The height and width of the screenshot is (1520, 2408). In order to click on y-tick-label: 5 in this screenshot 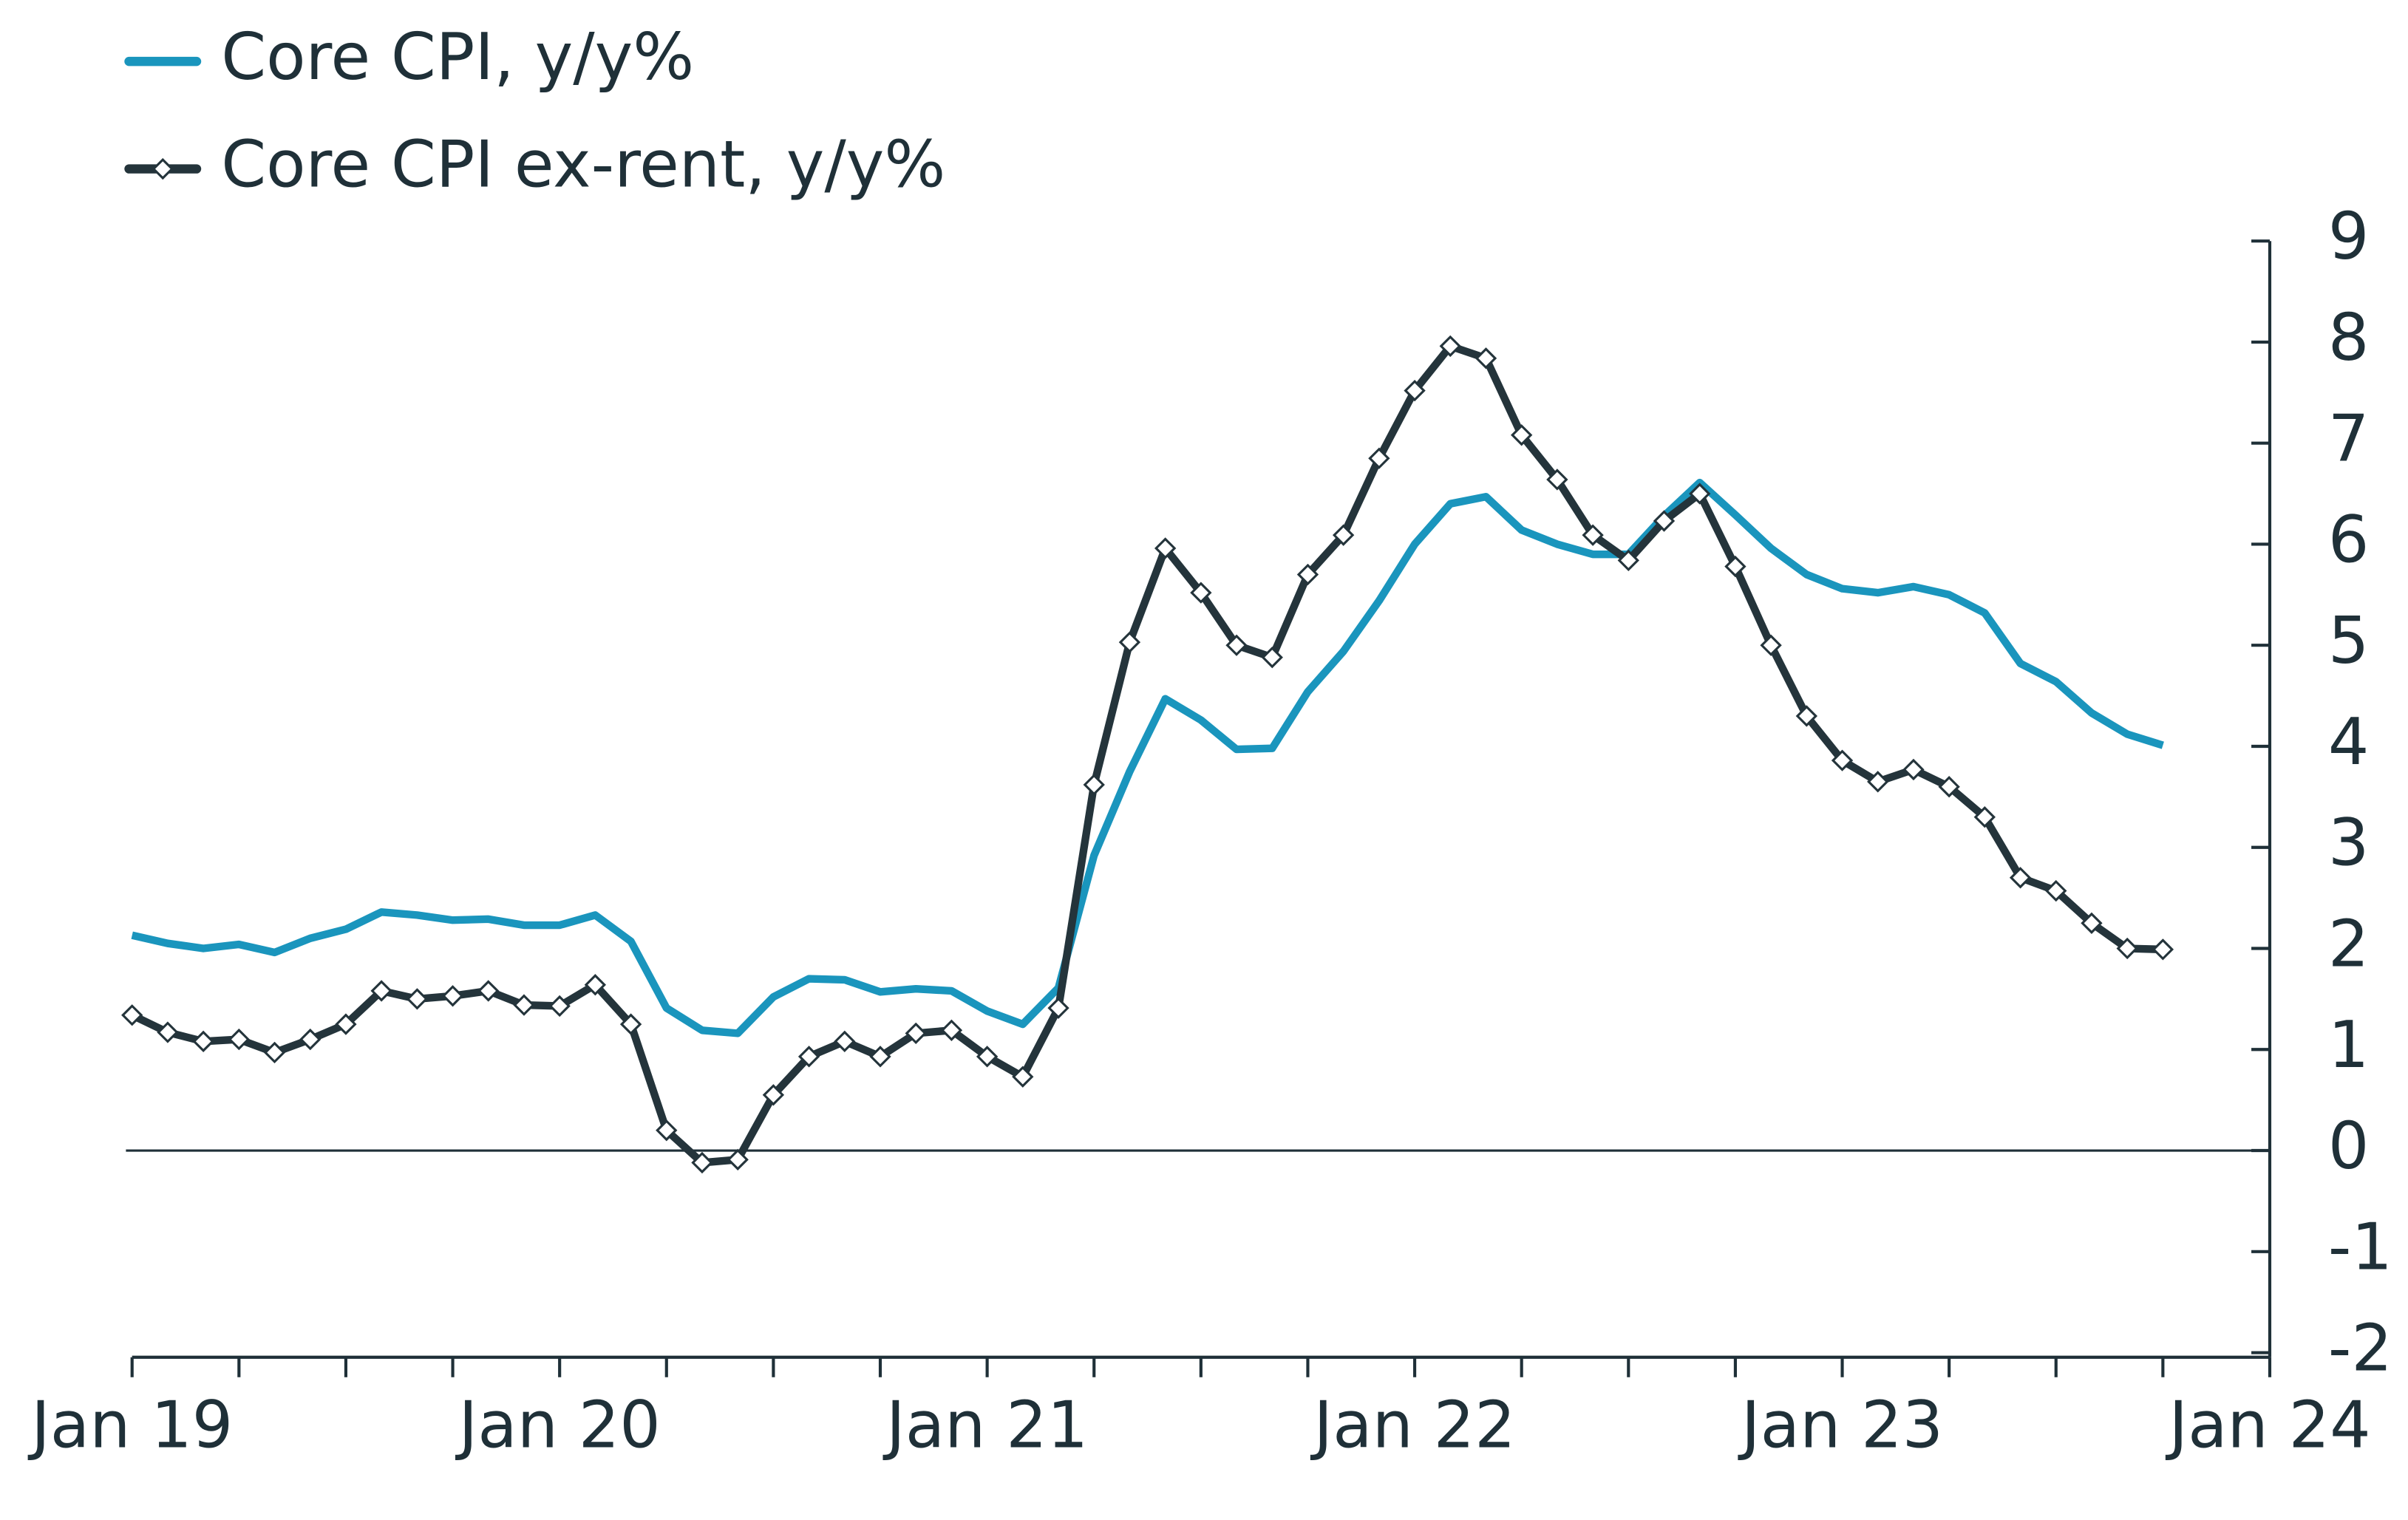, I will do `click(2349, 640)`.